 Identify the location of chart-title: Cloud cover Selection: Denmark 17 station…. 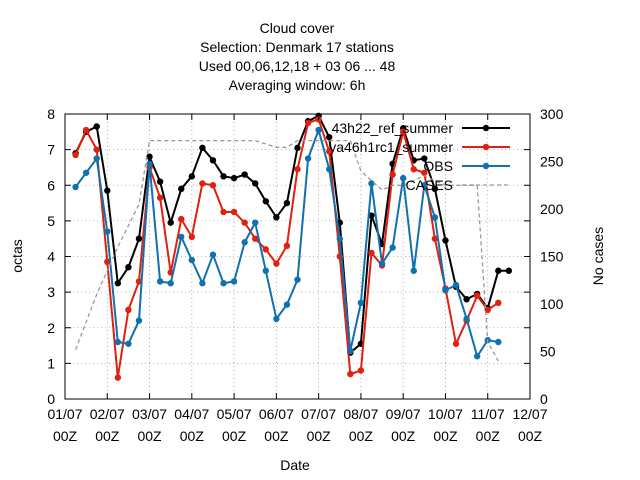
(297, 56).